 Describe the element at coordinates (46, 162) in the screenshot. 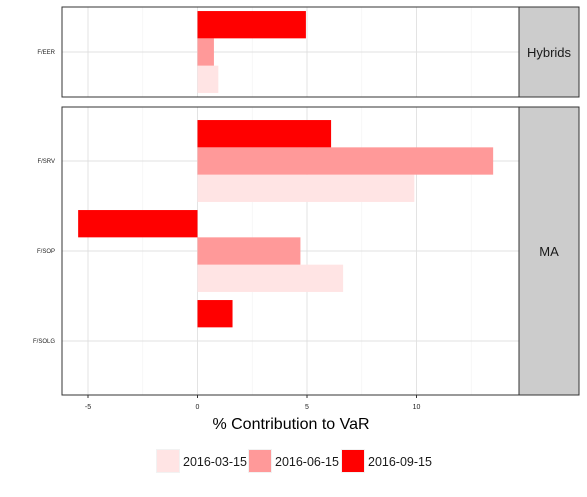

I see `y-tick-label: F/SRV` at that location.